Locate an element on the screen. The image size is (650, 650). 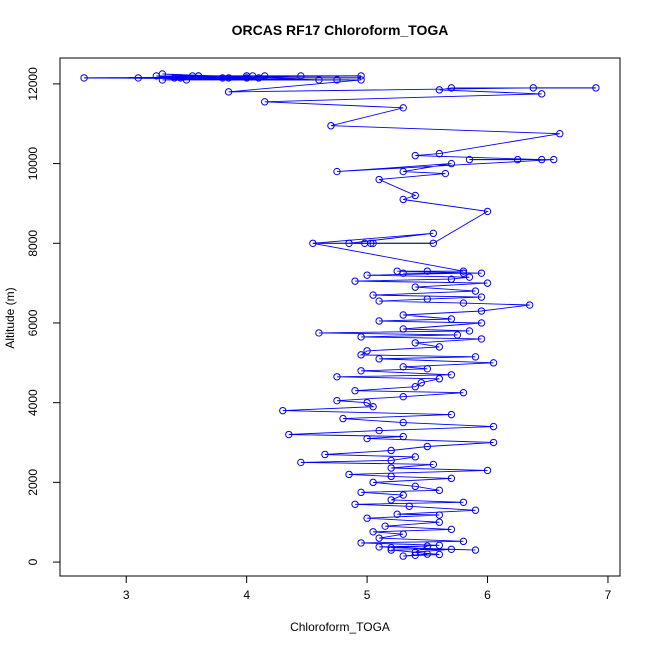
y-tick-label: 0 is located at coordinates (33, 561).